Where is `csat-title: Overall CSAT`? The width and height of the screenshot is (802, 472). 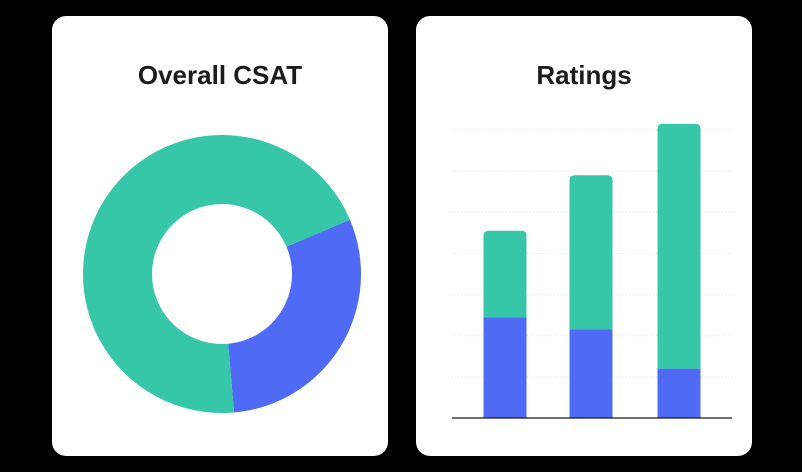 csat-title: Overall CSAT is located at coordinates (220, 75).